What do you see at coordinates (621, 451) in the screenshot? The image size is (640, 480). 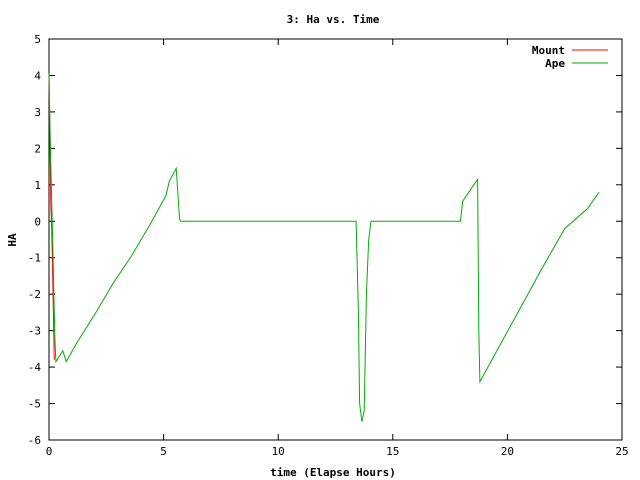 I see `x-tick-label: 25` at bounding box center [621, 451].